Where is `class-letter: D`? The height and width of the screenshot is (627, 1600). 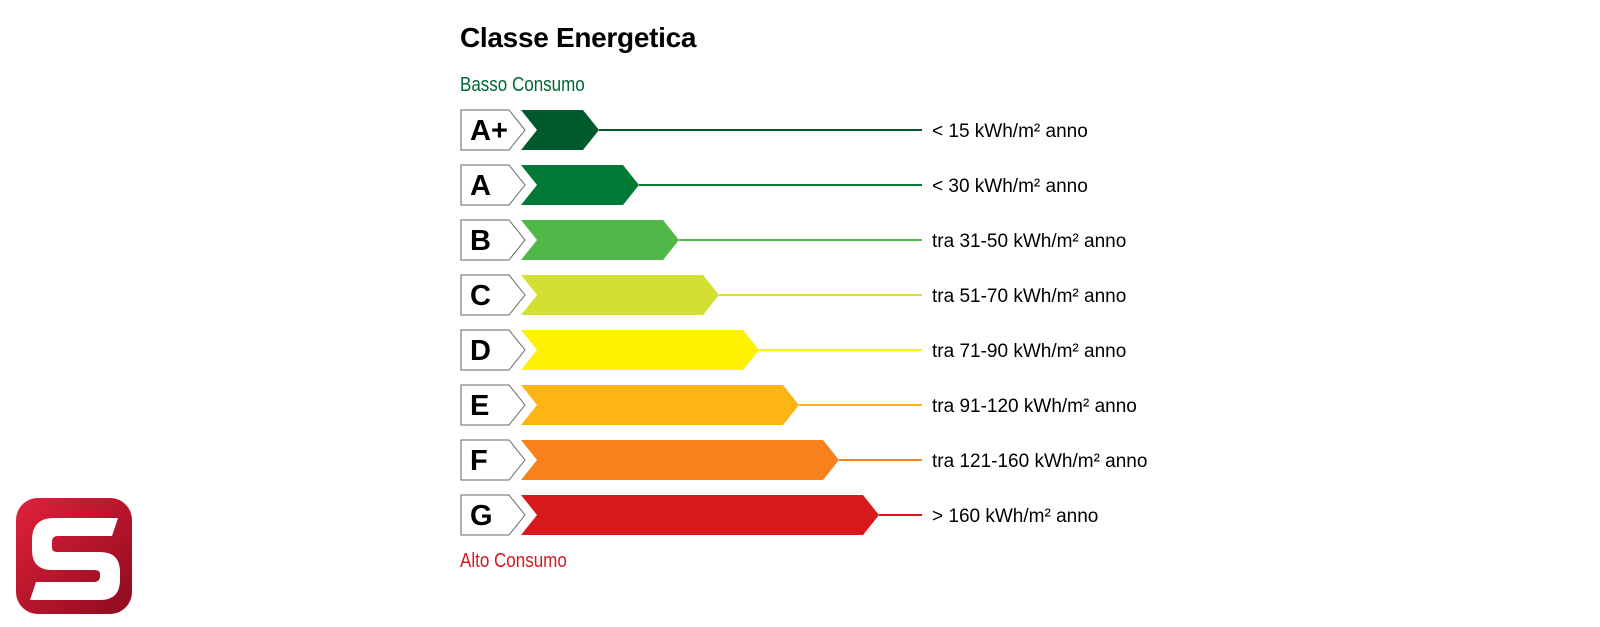
class-letter: D is located at coordinates (480, 351).